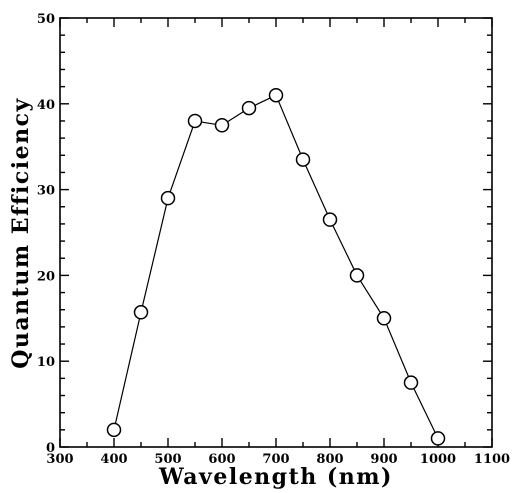  Describe the element at coordinates (167, 459) in the screenshot. I see `x-tick-label: 500` at that location.